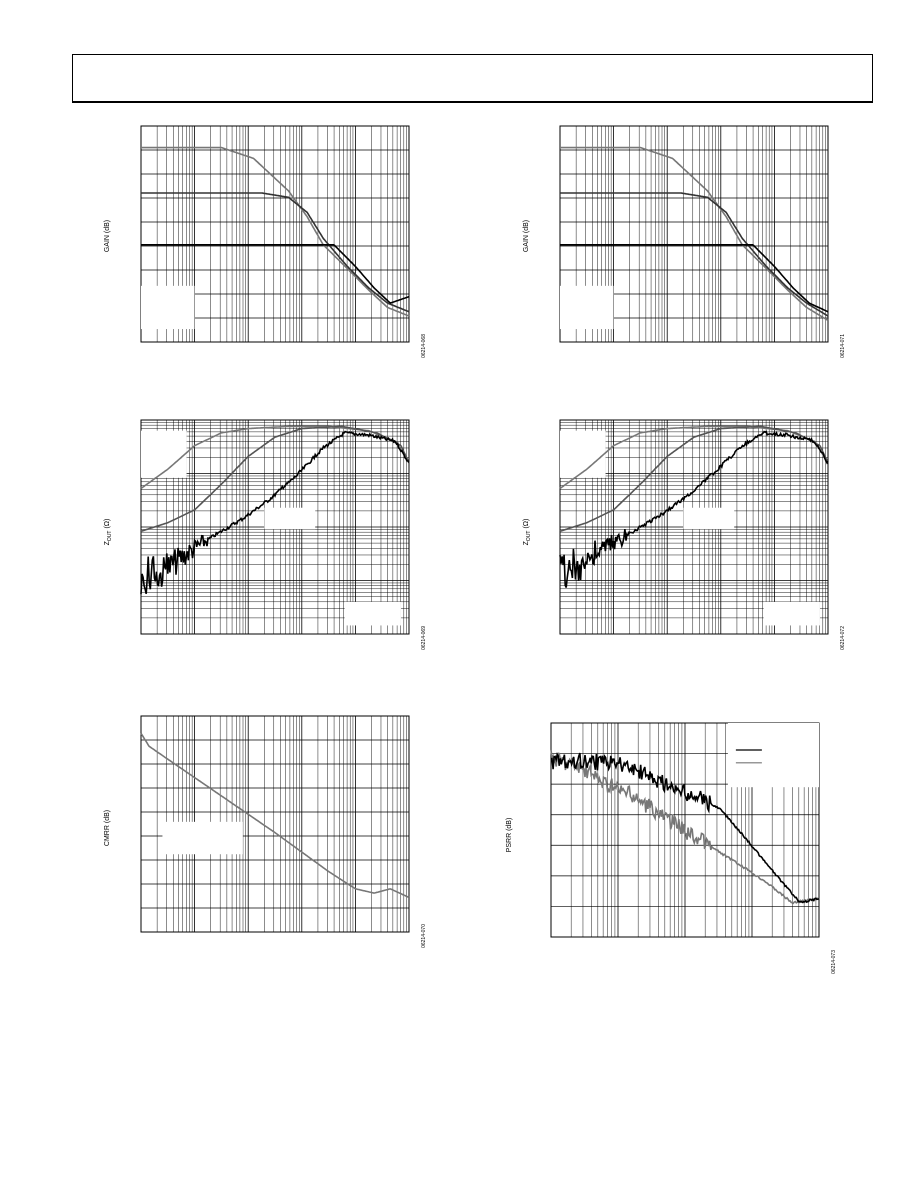 The width and height of the screenshot is (918, 1188). What do you see at coordinates (843, 638) in the screenshot?
I see `figure-id: 06214-072` at bounding box center [843, 638].